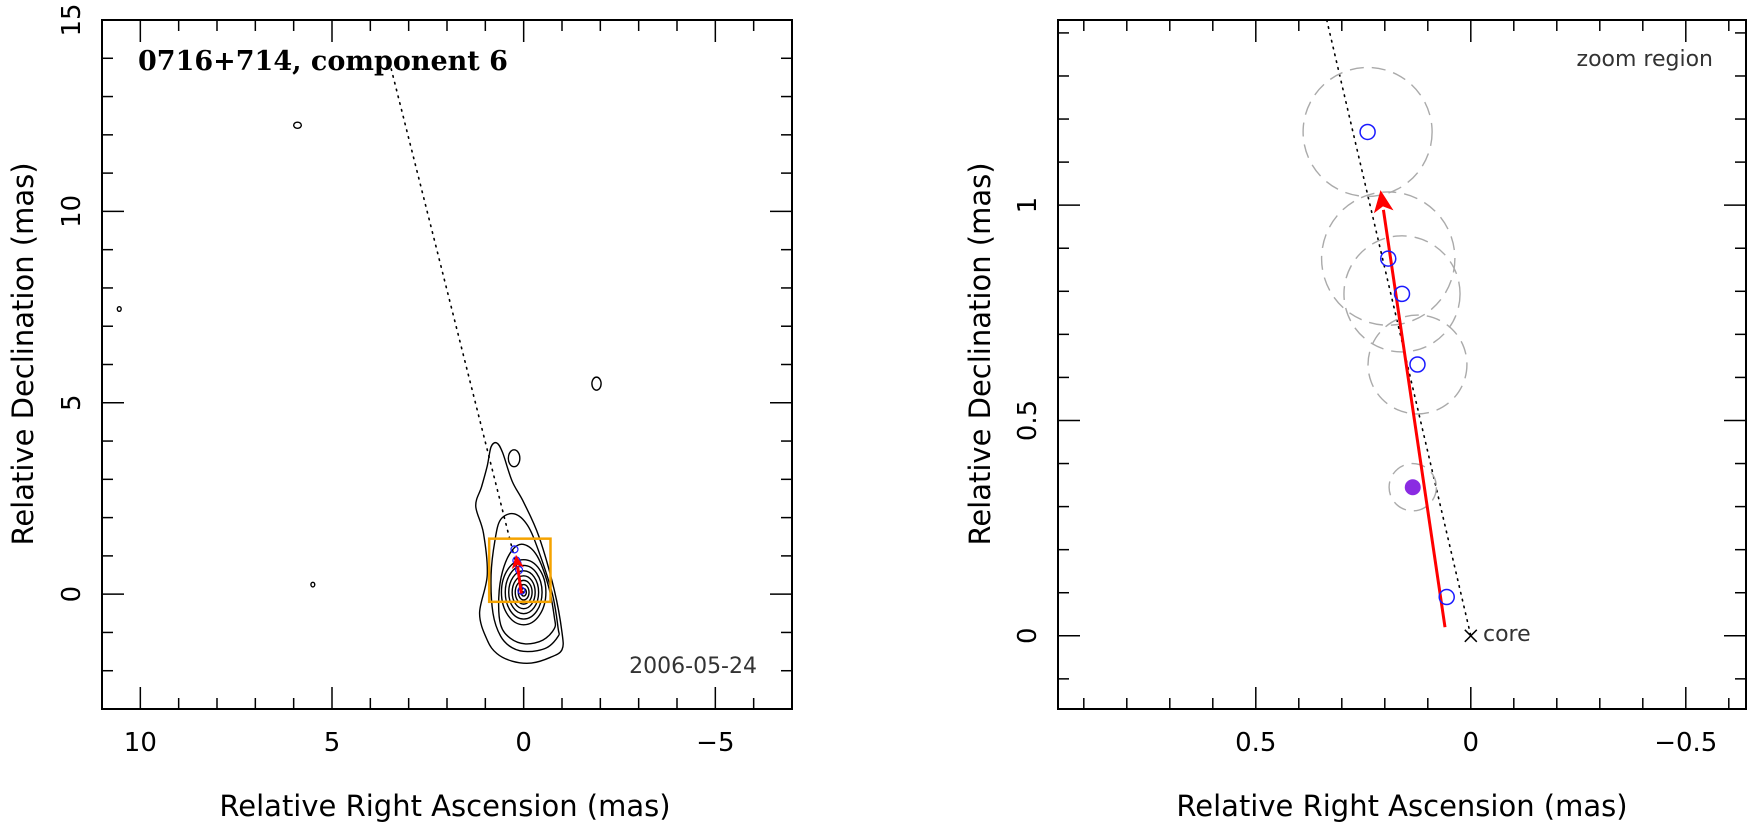 This screenshot has width=1753, height=828. I want to click on zoom-region-label: zoom region, so click(1645, 59).